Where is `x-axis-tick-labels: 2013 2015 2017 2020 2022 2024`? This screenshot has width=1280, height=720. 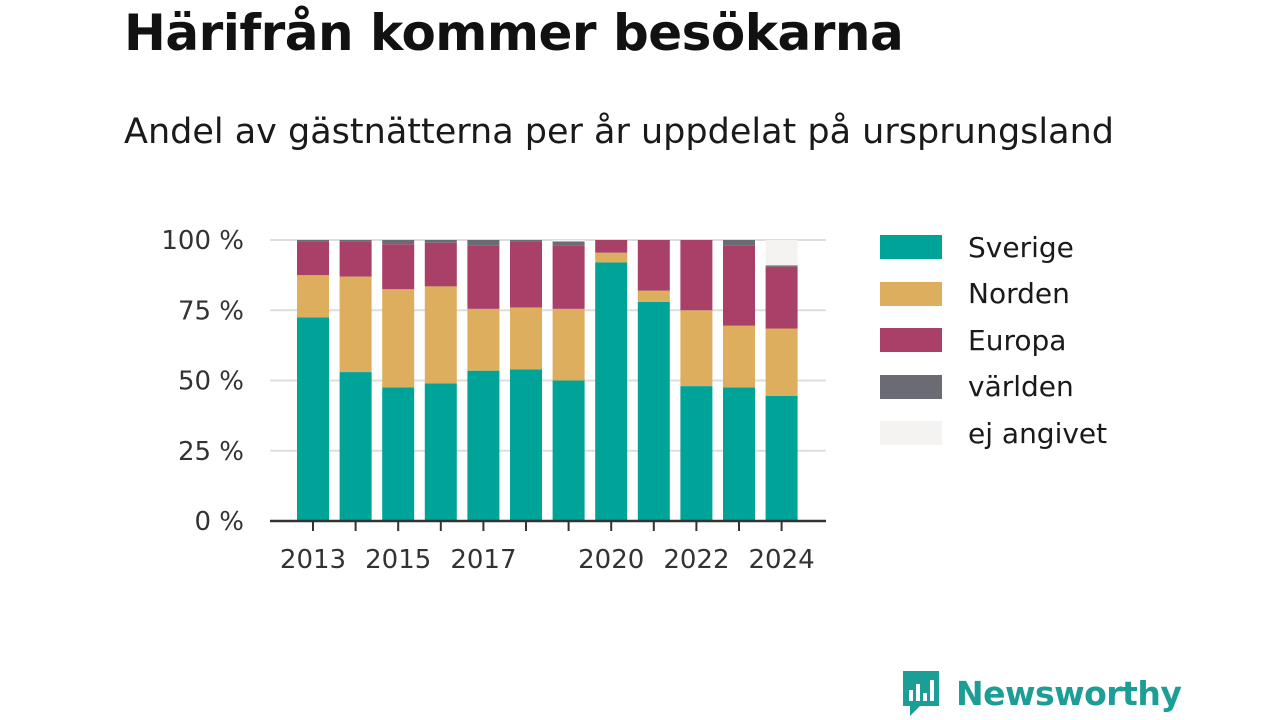 x-axis-tick-labels: 2013 2015 2017 2020 2022 2024 is located at coordinates (547, 560).